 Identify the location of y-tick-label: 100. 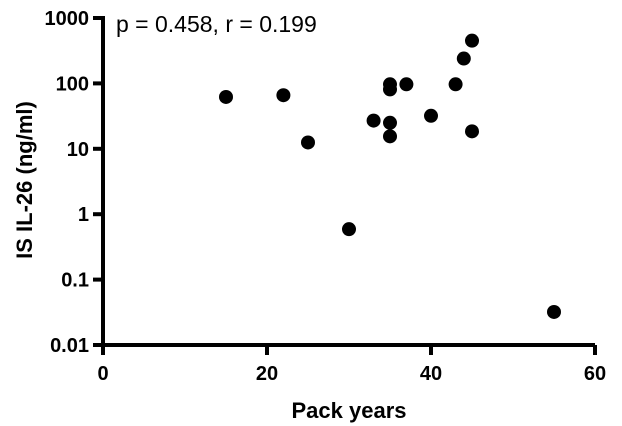
(72, 84).